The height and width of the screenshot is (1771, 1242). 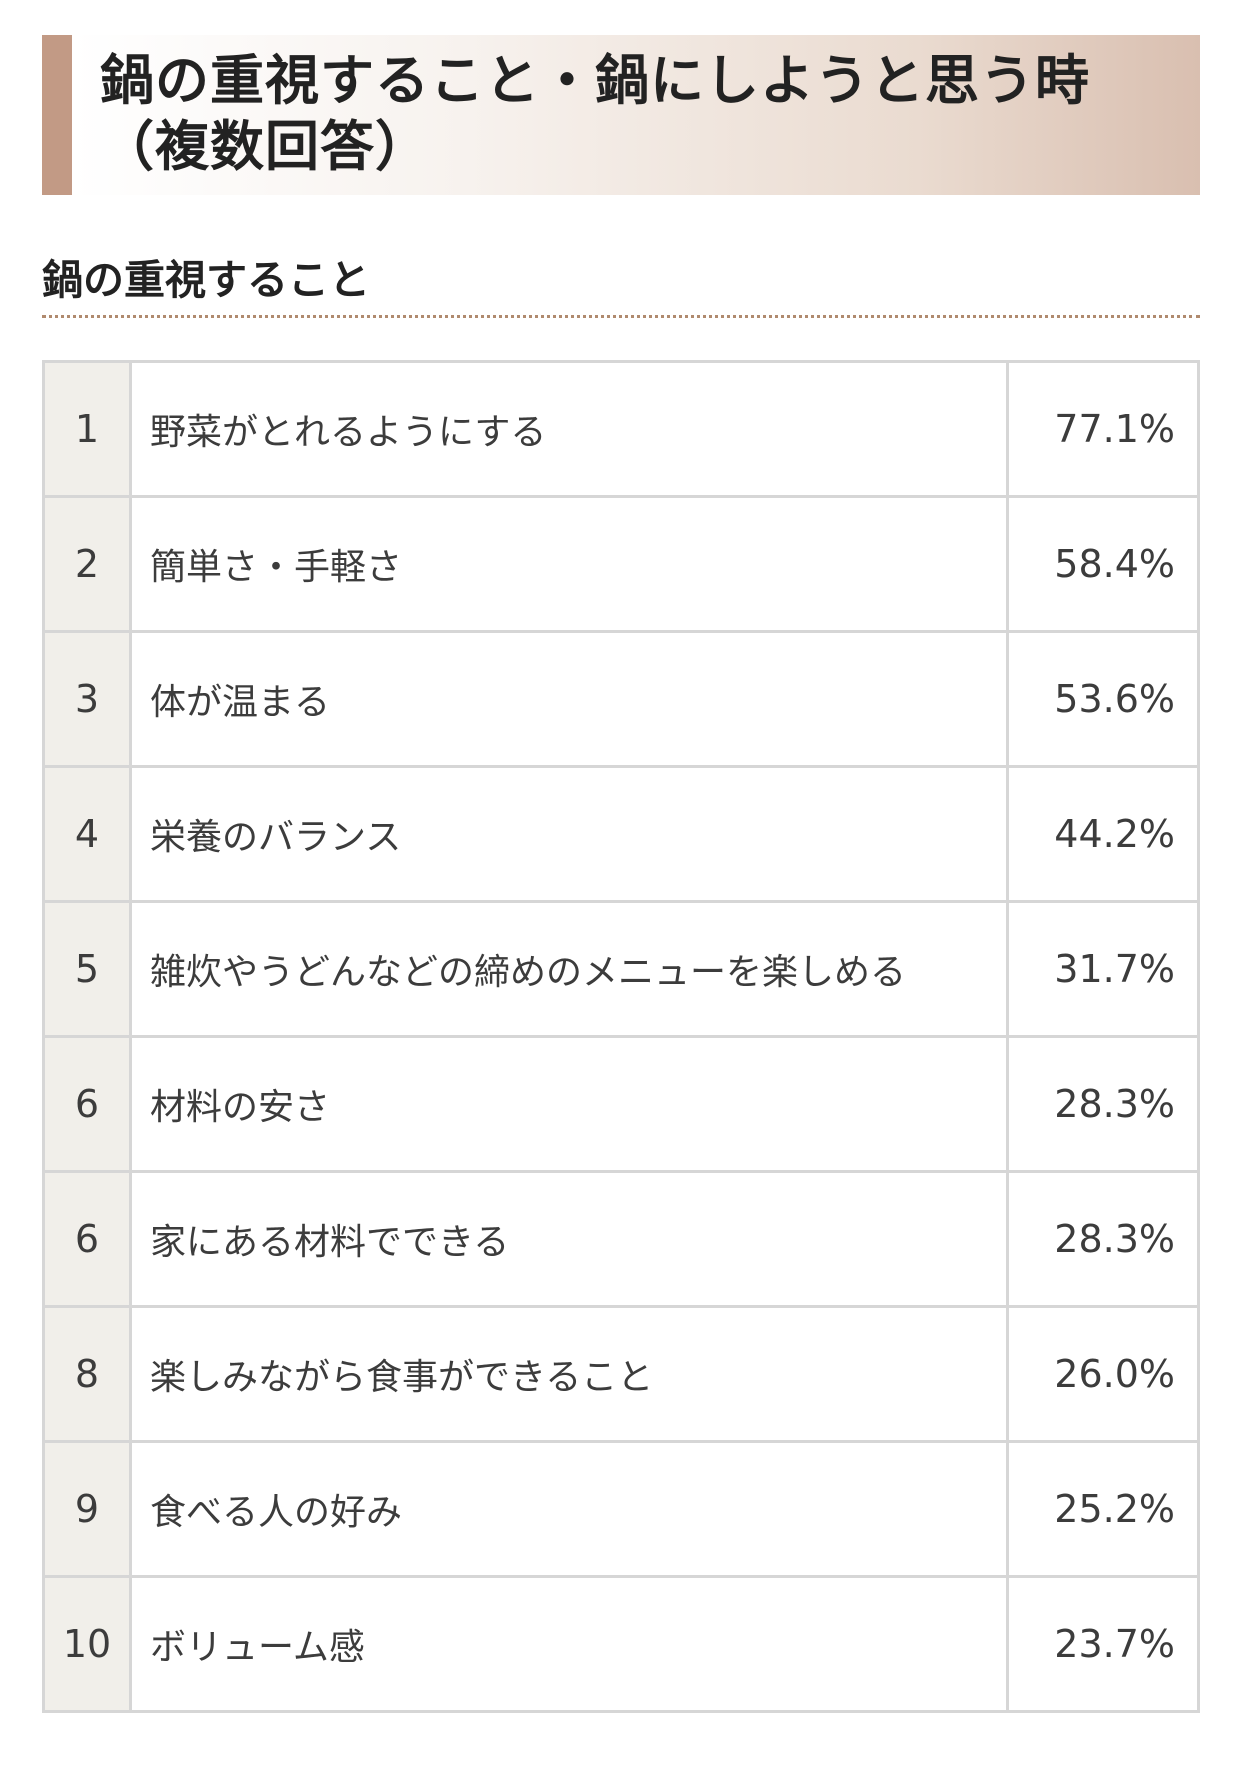 I want to click on table-row: 1 野菜がとれるようにする 77.1%, so click(x=621, y=429).